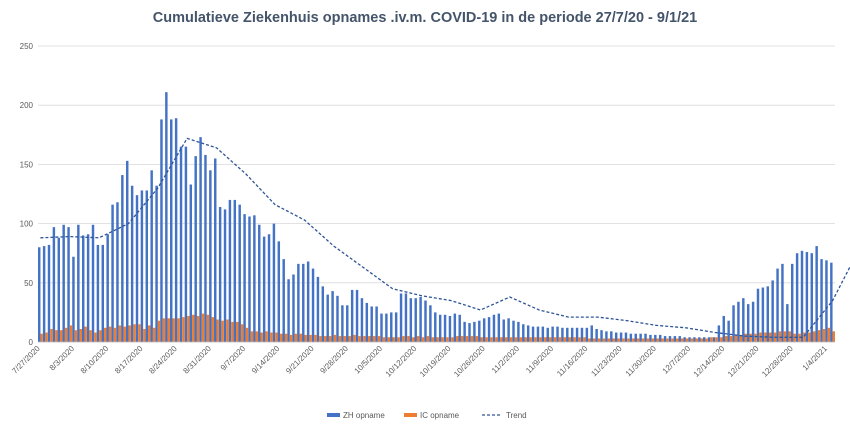 This screenshot has width=850, height=432. I want to click on x-tick-label: 12/28/2020, so click(777, 361).